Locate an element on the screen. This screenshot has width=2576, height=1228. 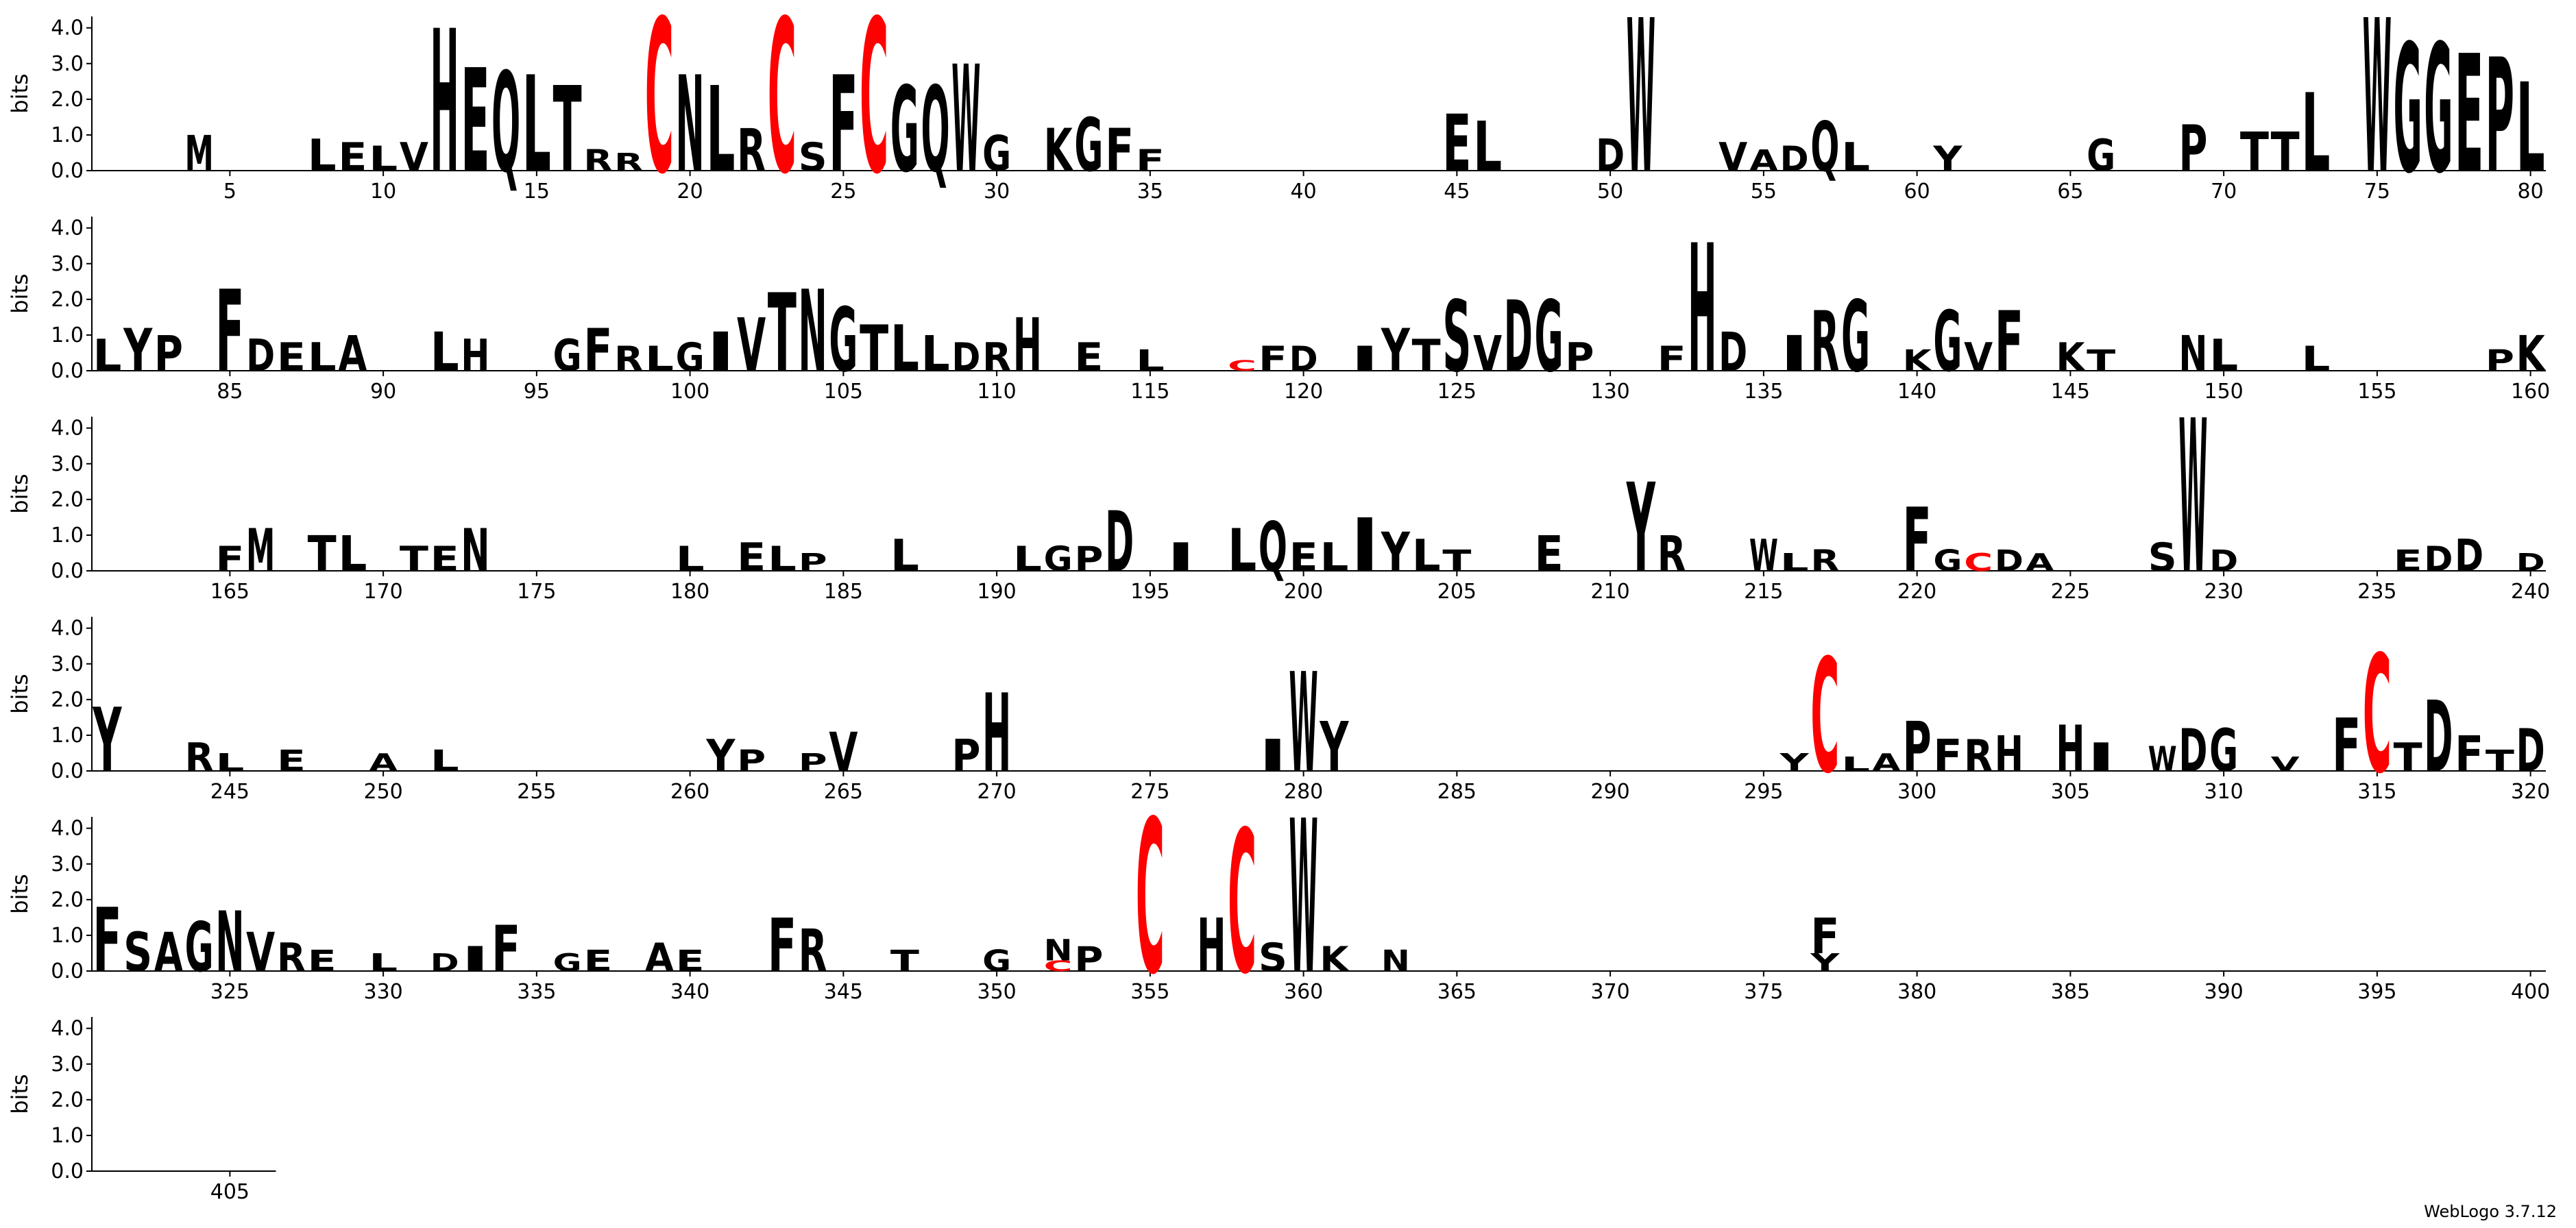
x-tick-label: 320 is located at coordinates (2530, 792).